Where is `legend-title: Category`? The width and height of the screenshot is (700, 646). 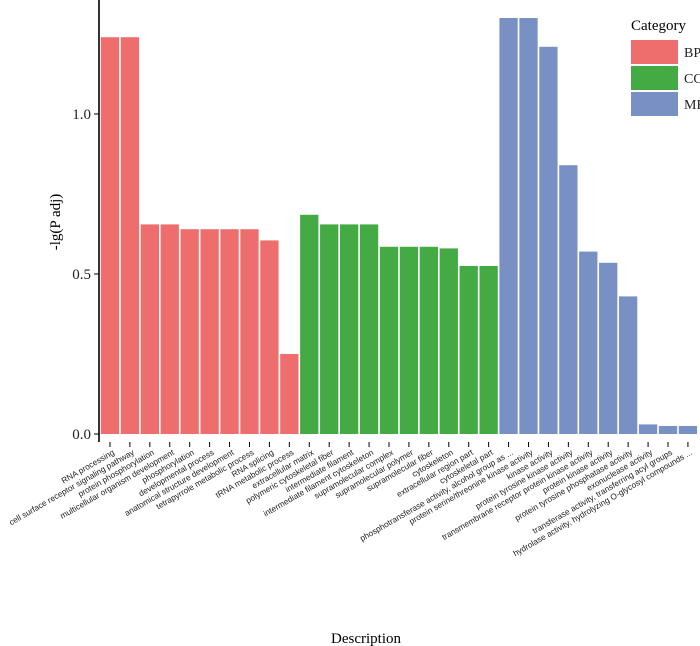 legend-title: Category is located at coordinates (658, 26).